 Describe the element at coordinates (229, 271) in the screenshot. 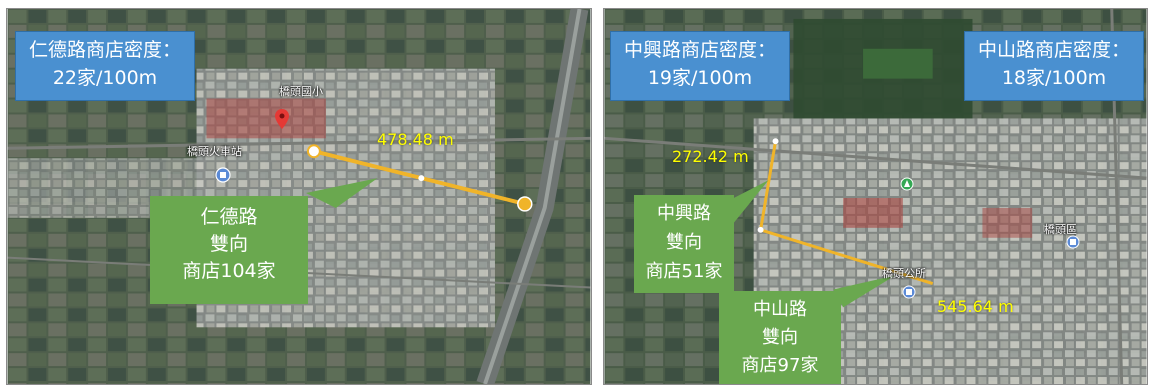

I see `store-count: 商店104家` at that location.